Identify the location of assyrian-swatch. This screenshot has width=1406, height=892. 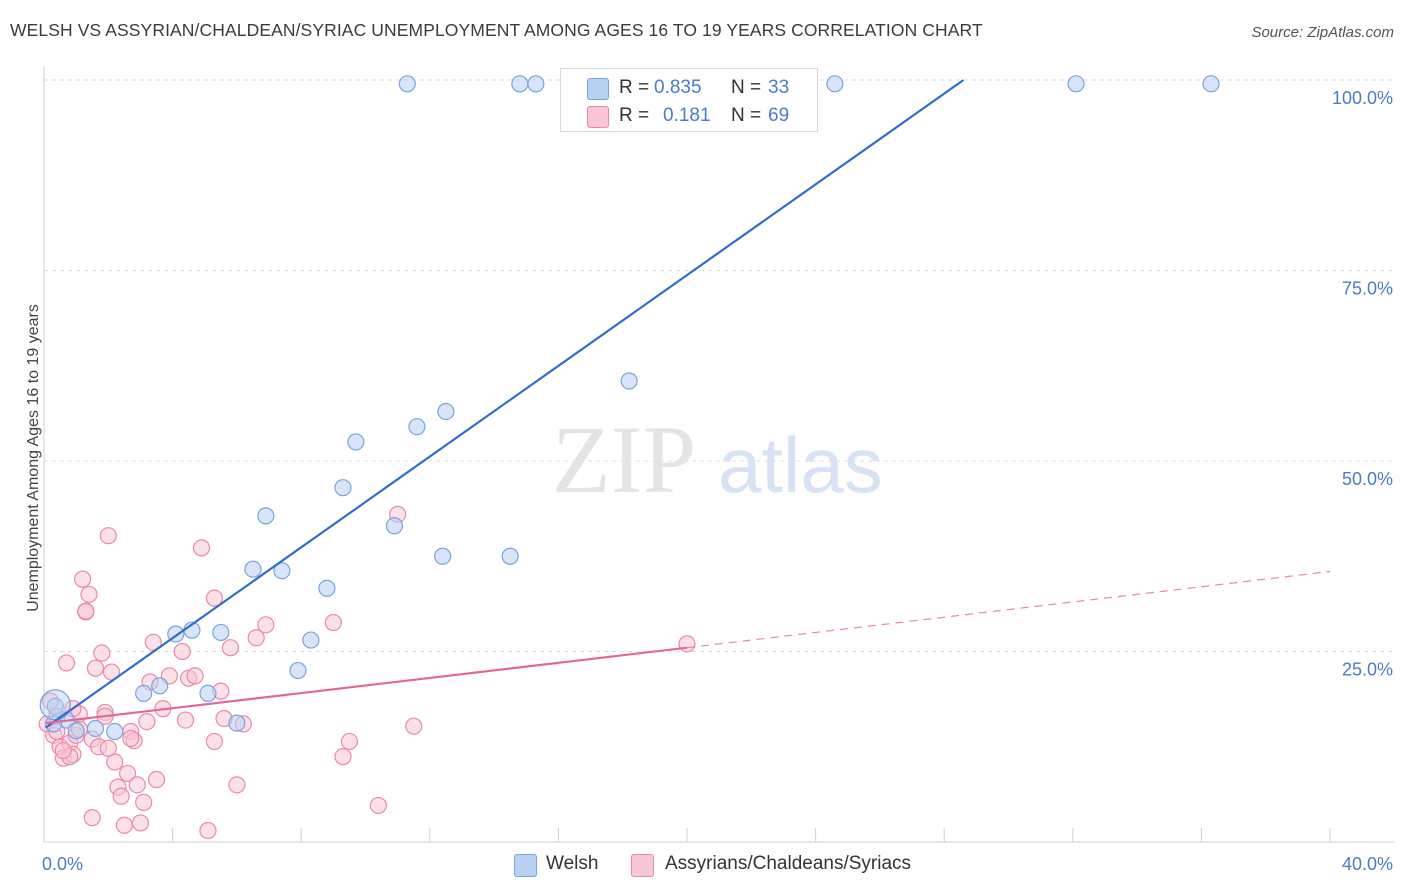
(598, 117).